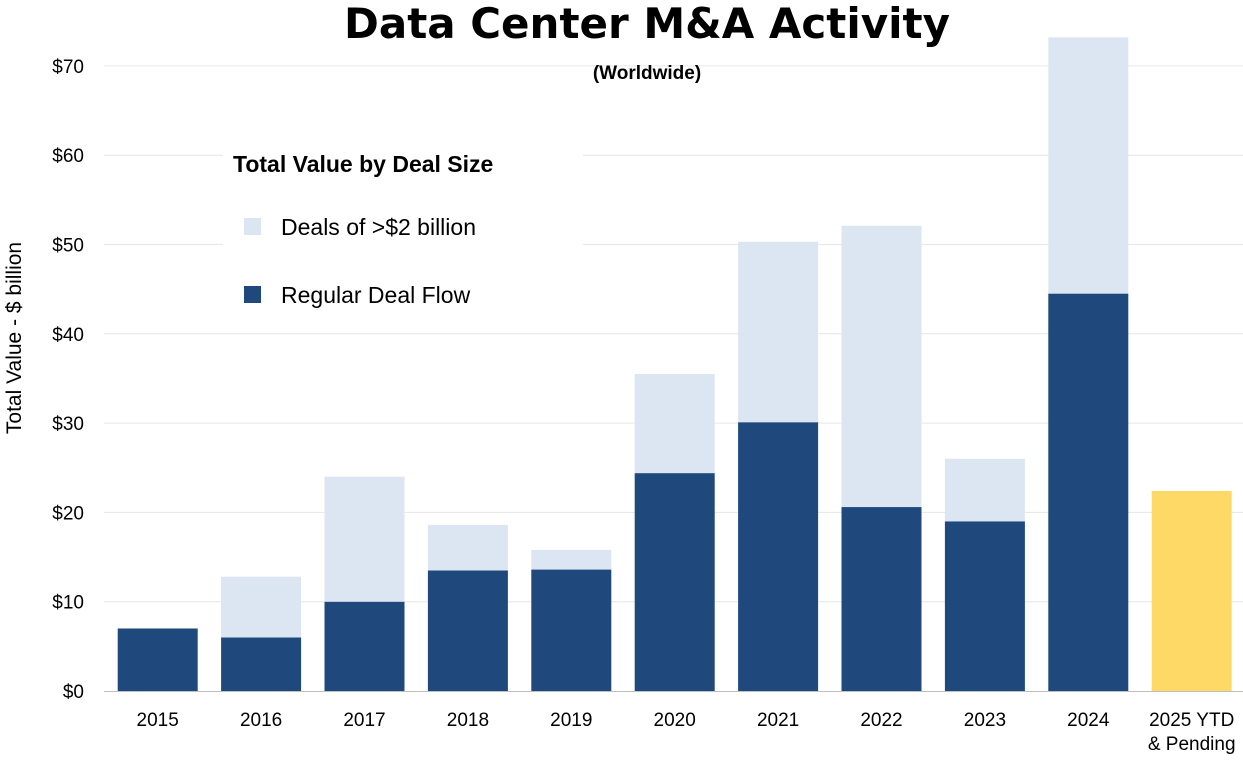  Describe the element at coordinates (68, 513) in the screenshot. I see `y-tick-label: $20` at that location.